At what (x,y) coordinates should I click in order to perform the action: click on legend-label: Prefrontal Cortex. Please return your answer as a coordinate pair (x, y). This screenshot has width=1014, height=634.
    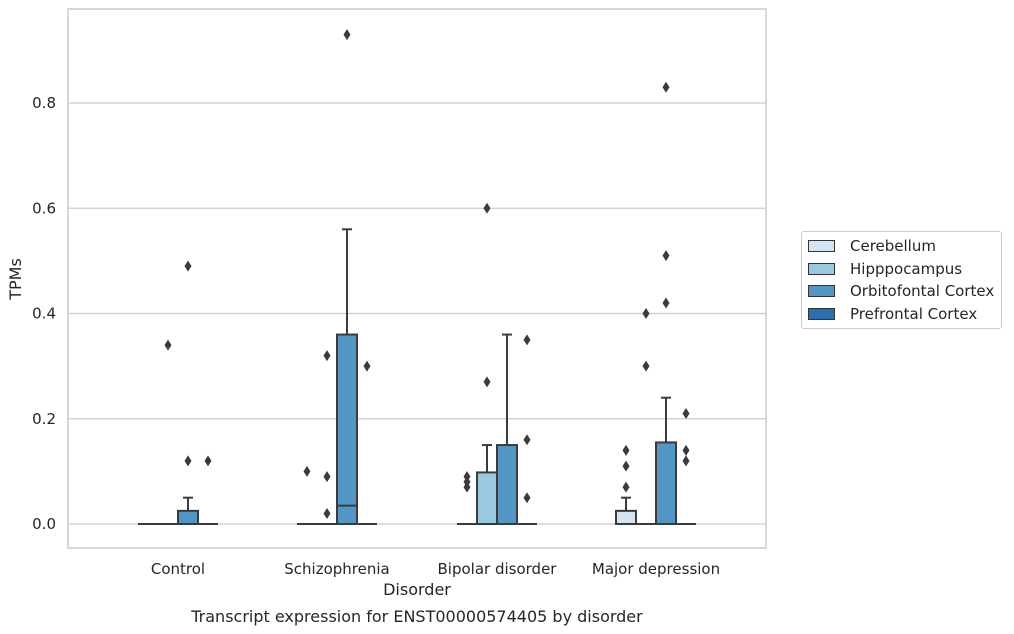
    Looking at the image, I should click on (914, 313).